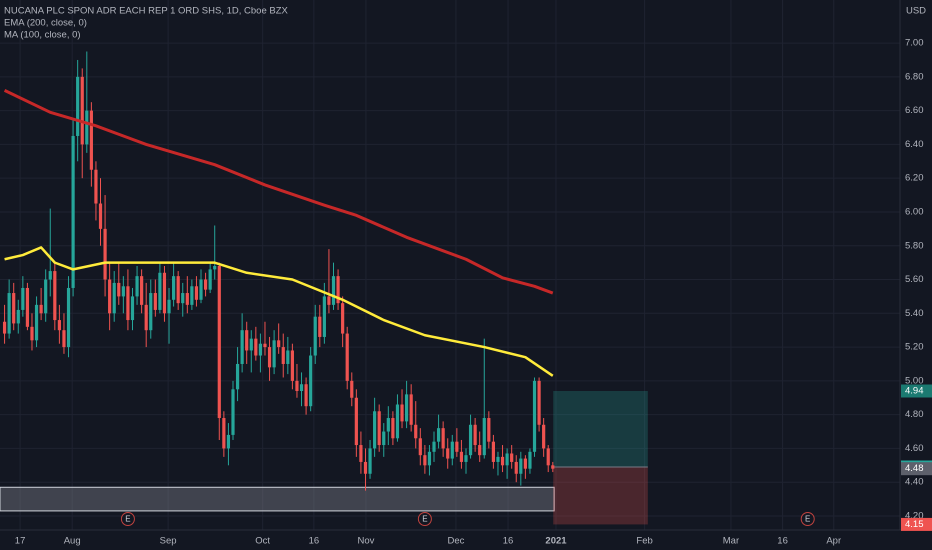 This screenshot has width=932, height=550. I want to click on x-tick-label: 17, so click(20, 541).